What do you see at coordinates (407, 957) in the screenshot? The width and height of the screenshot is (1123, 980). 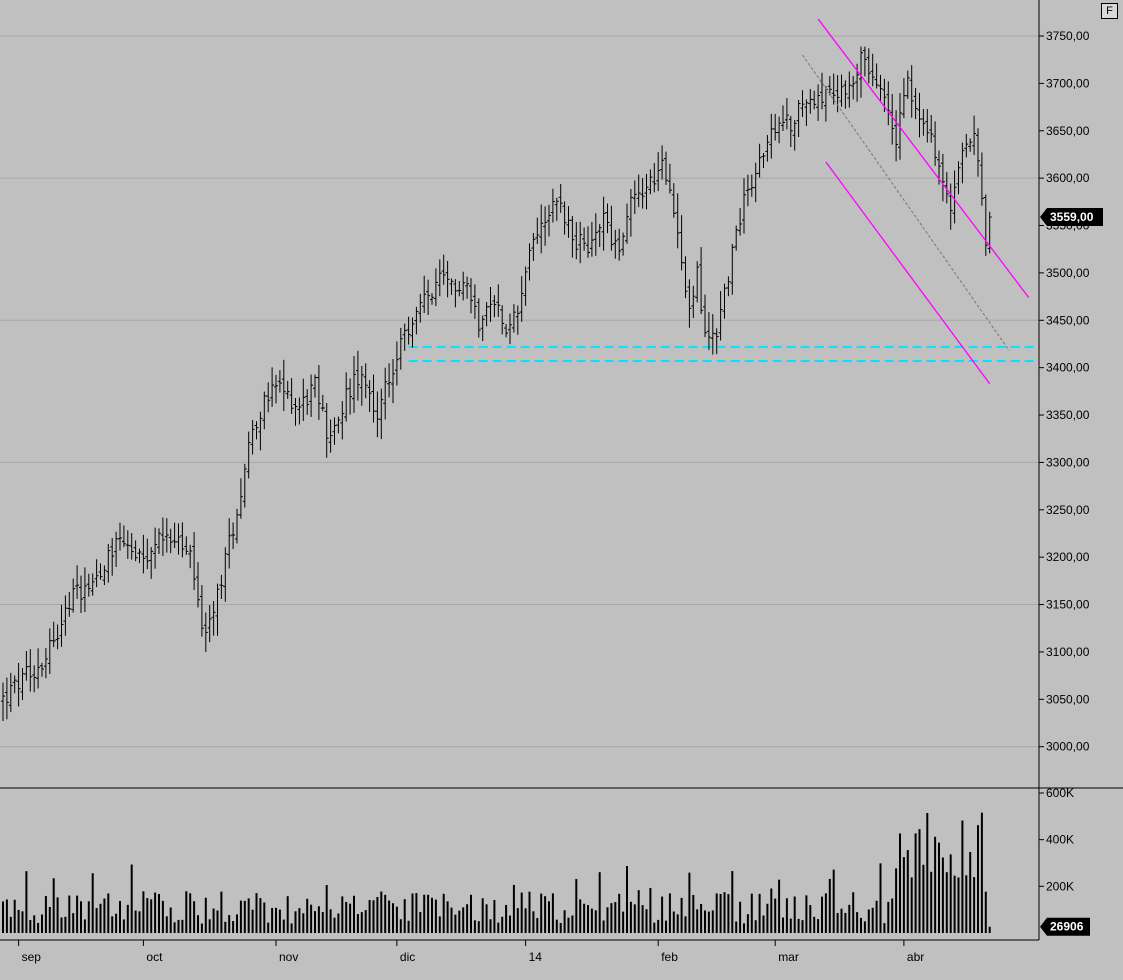 I see `time-tick-label: dic` at bounding box center [407, 957].